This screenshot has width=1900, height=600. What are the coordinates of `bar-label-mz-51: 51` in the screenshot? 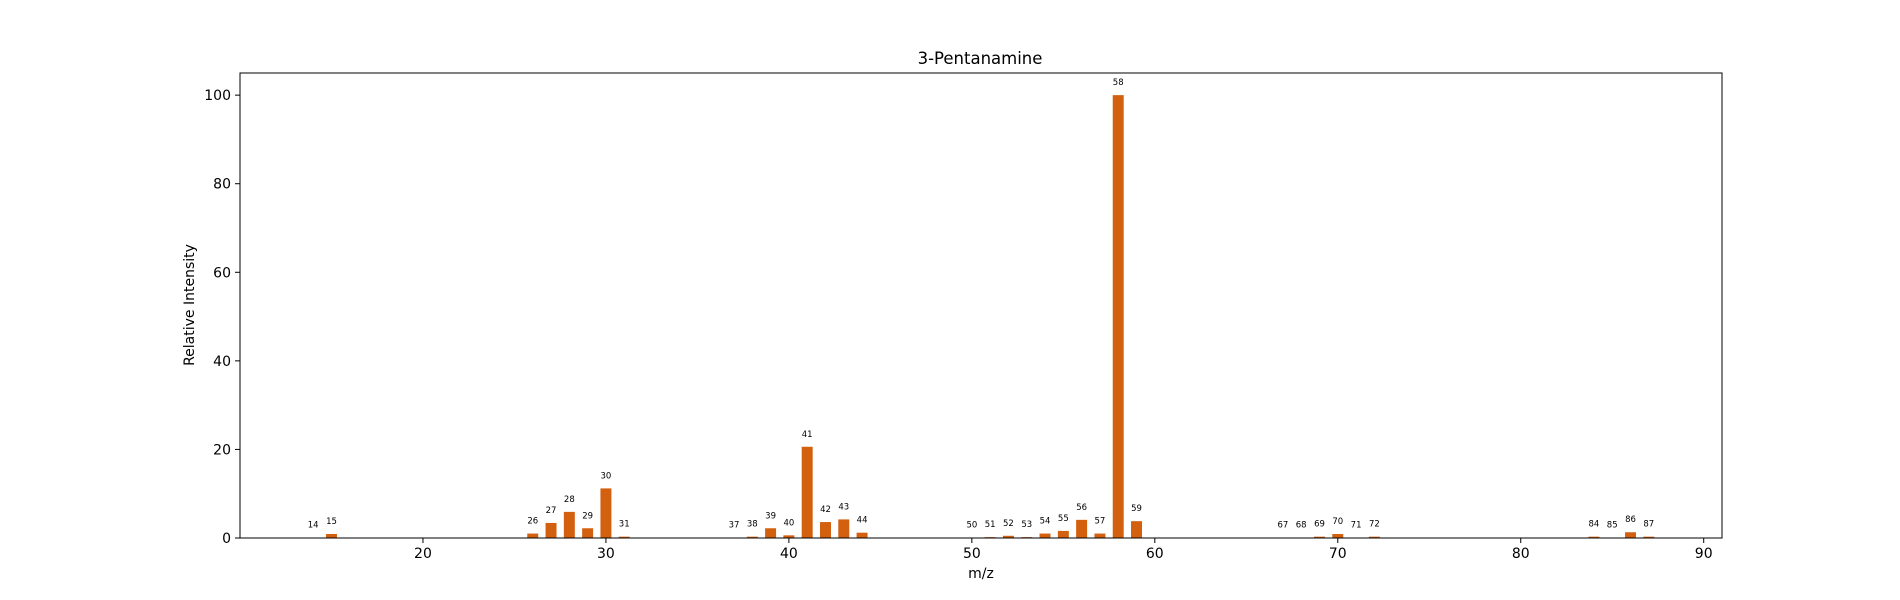 It's located at (990, 525).